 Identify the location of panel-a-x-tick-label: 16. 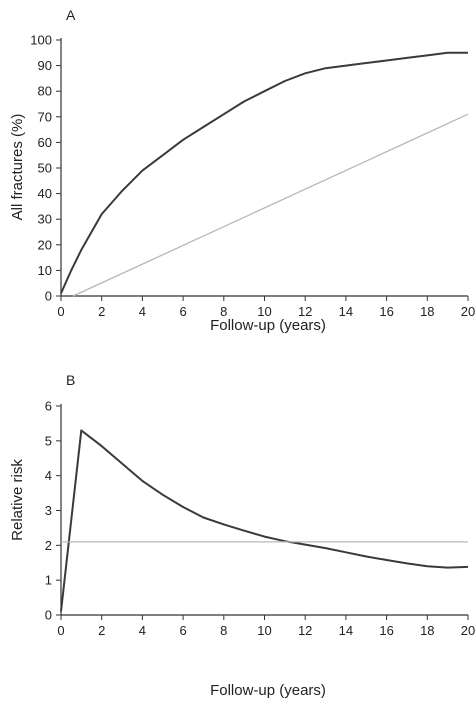
(386, 311).